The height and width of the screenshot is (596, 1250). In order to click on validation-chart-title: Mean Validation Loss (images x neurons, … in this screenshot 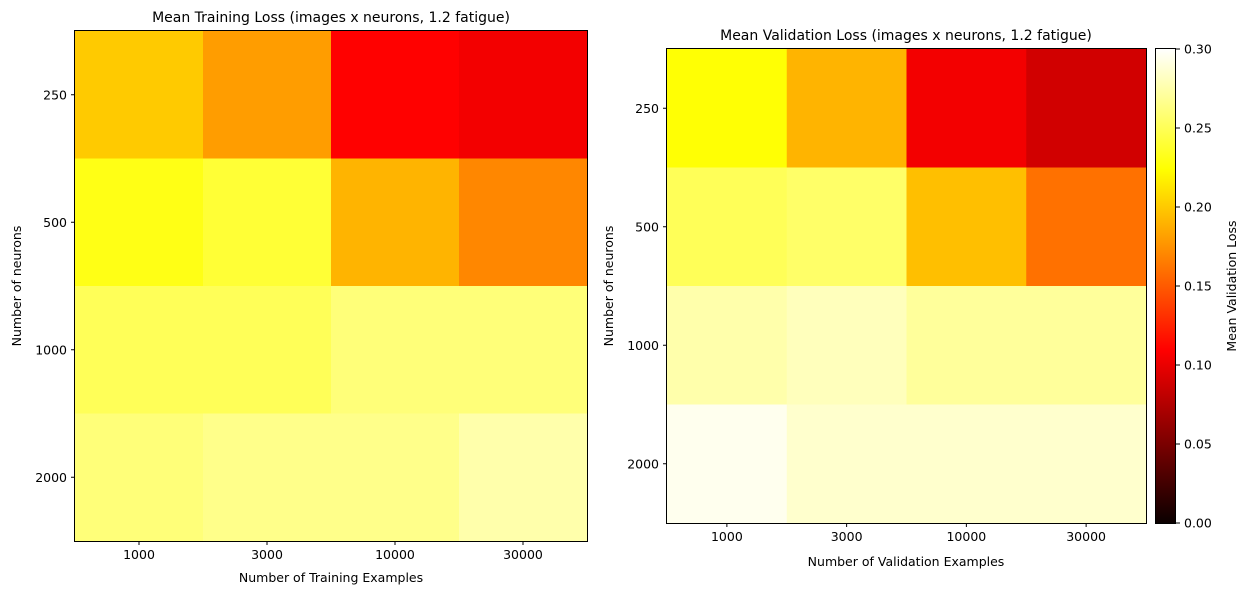, I will do `click(906, 36)`.